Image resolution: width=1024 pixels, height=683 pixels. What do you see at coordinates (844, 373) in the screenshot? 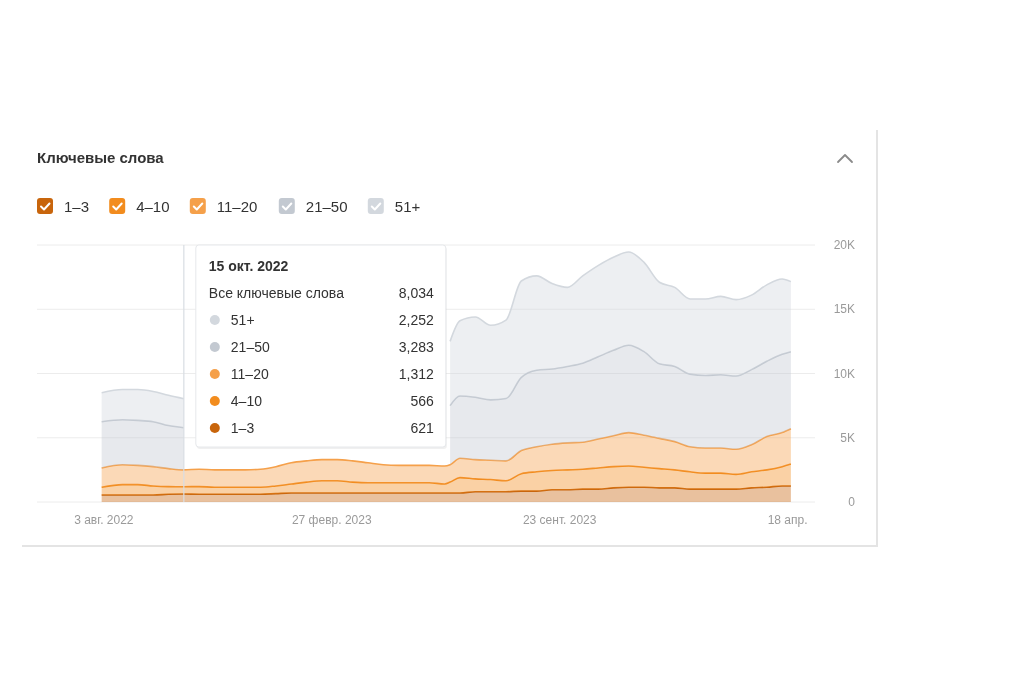
I see `y-tick-label: 10K` at bounding box center [844, 373].